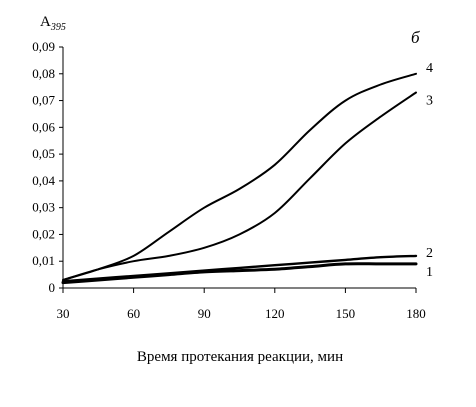 Image resolution: width=476 pixels, height=407 pixels. I want to click on series-label-1: 1, so click(429, 272).